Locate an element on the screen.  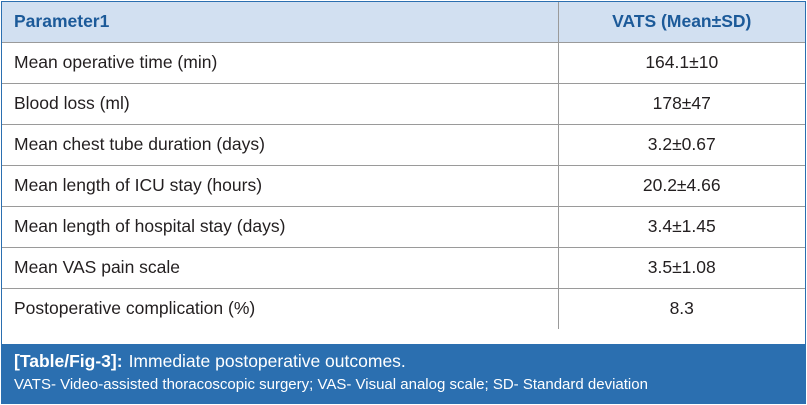
table-header-row: Parameter1 VATS (Mean±SD) is located at coordinates (403, 22).